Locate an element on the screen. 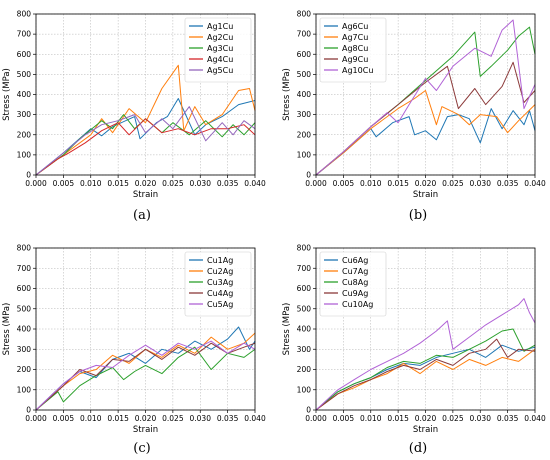 Image resolution: width=550 pixels, height=460 pixels. series-line-ag4cu is located at coordinates (145, 147).